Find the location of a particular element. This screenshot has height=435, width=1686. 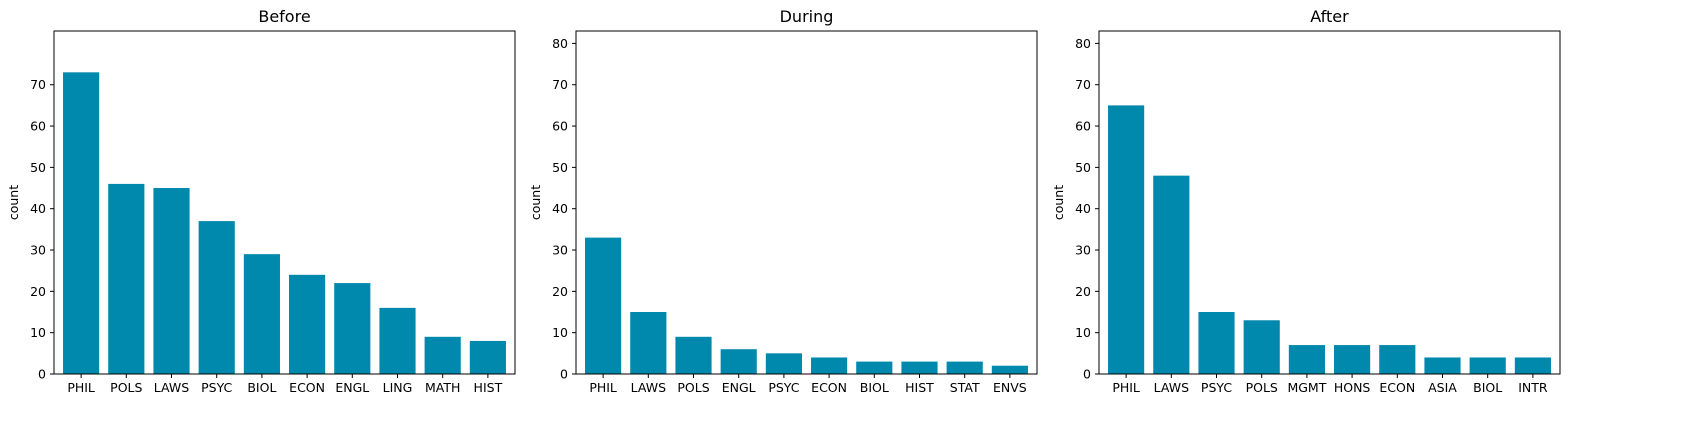

x-tick-label: ENVS is located at coordinates (1010, 387).